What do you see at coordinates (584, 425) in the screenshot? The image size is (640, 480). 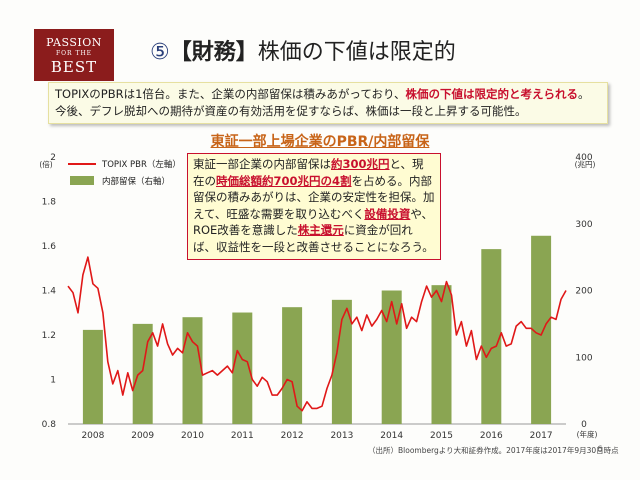 I see `right-axis-tick-label: 0` at bounding box center [584, 425].